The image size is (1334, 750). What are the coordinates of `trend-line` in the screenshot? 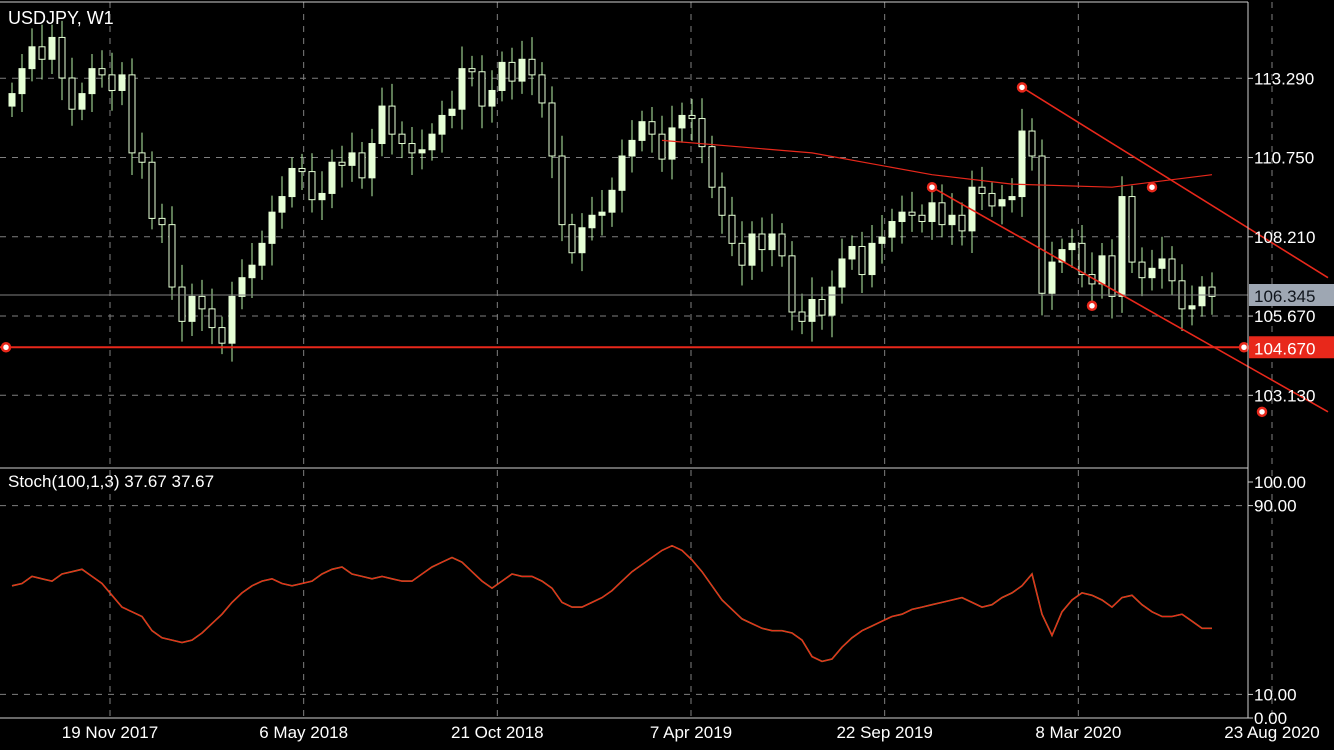 It's located at (1175, 182).